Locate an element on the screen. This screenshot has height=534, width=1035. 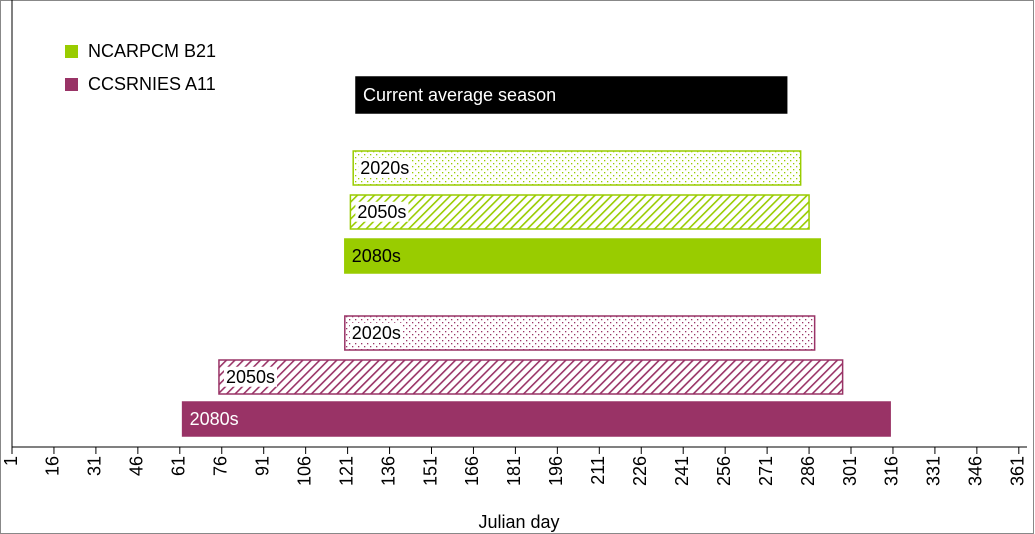
x-tick-label: 16 is located at coordinates (53, 466).